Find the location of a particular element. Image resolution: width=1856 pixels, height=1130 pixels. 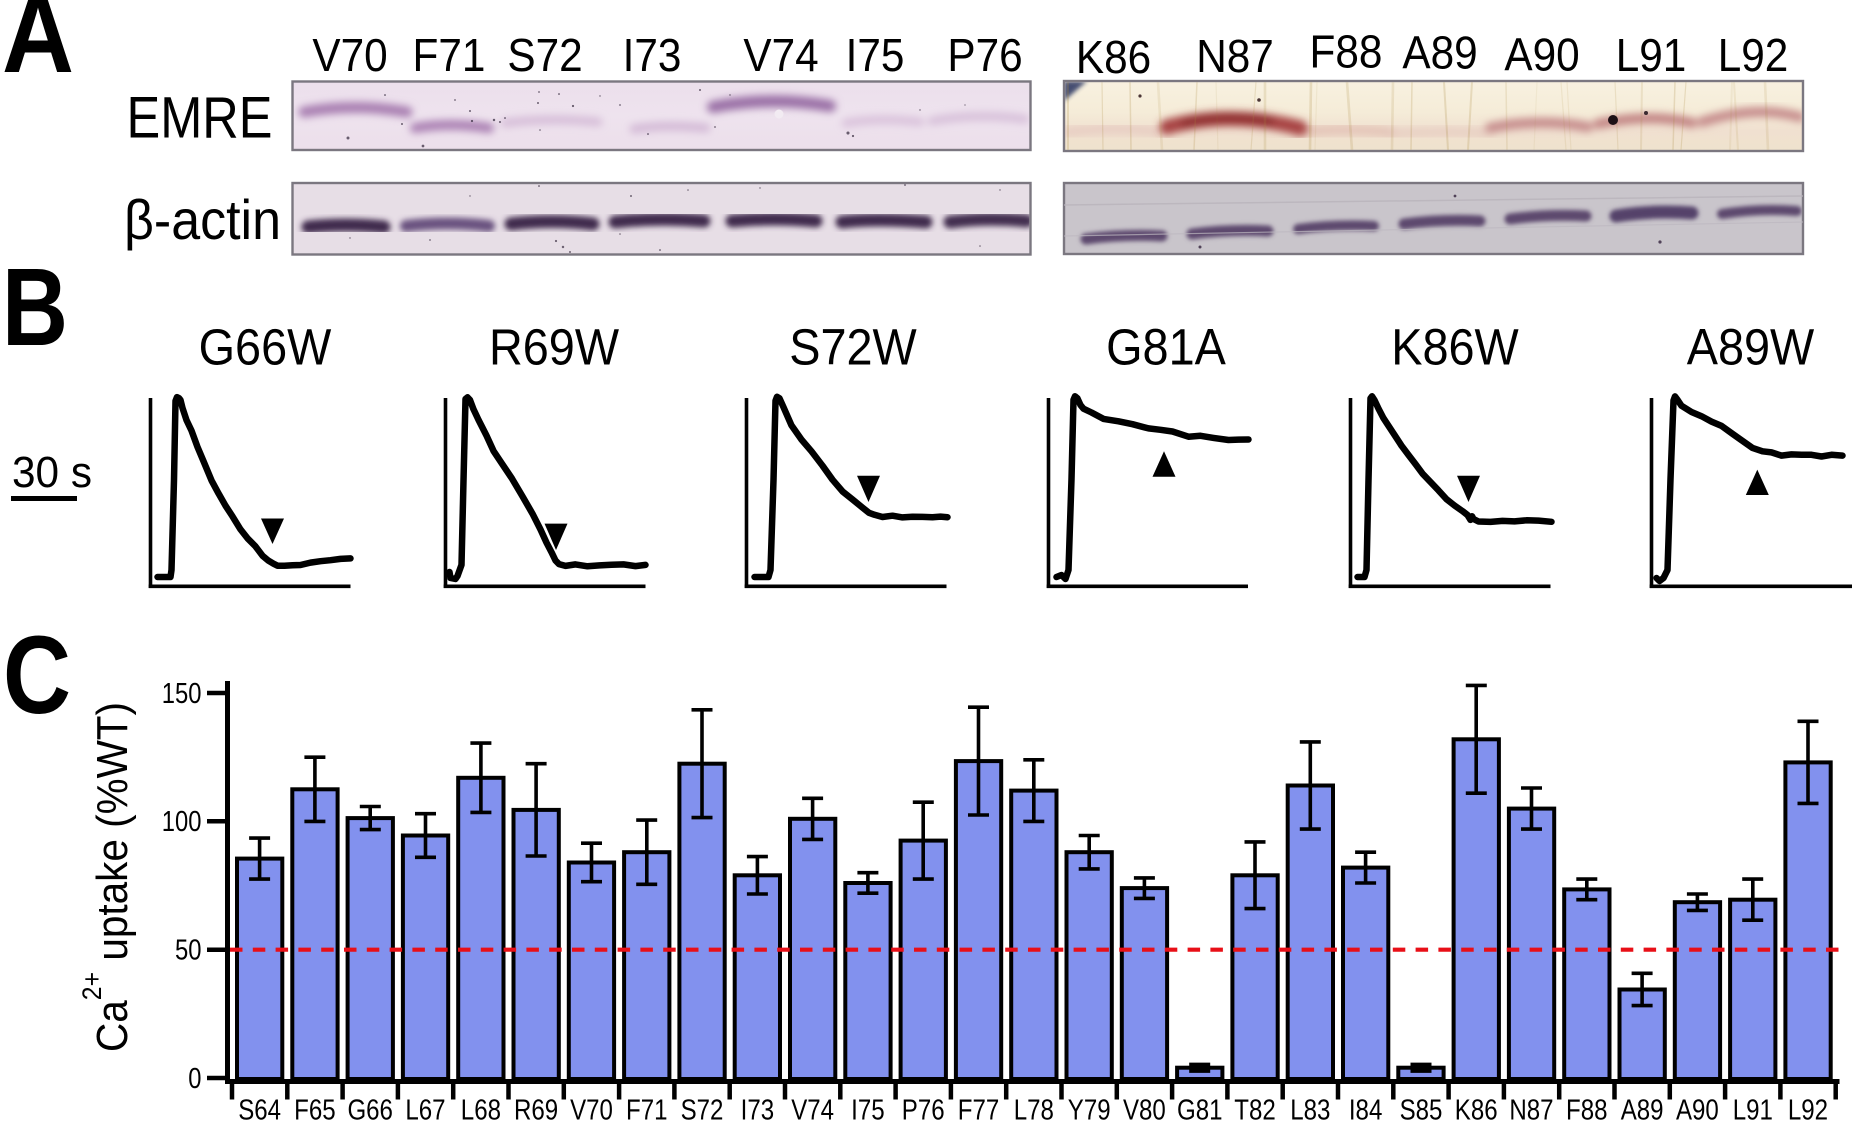

svg-text: β-actin is located at coordinates (202, 219).